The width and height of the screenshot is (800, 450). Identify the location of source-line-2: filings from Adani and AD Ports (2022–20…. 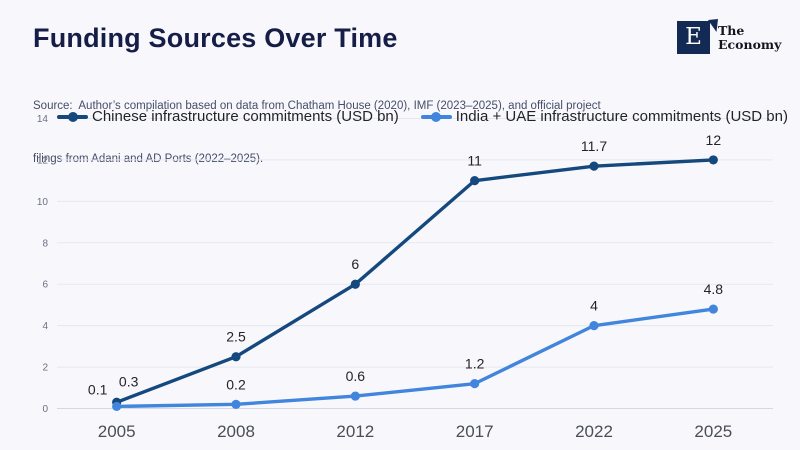
(148, 158).